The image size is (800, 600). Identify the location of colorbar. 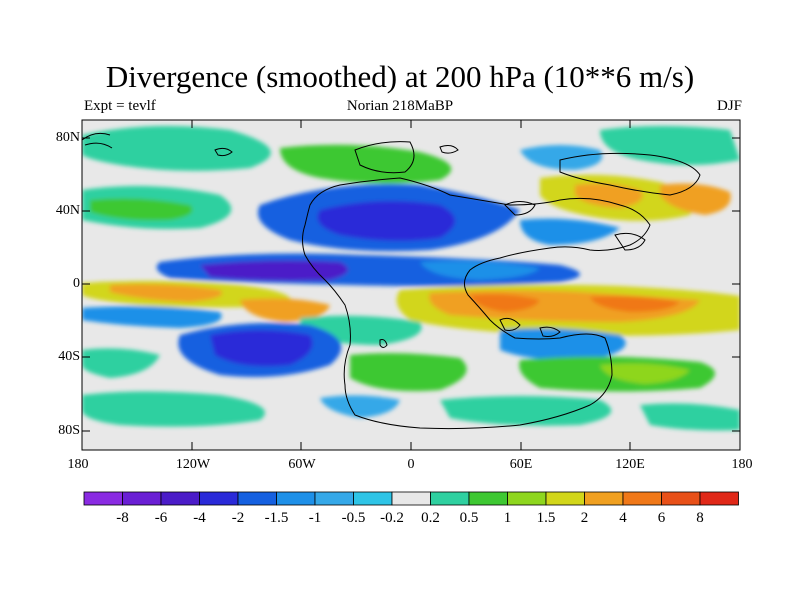
(411, 498).